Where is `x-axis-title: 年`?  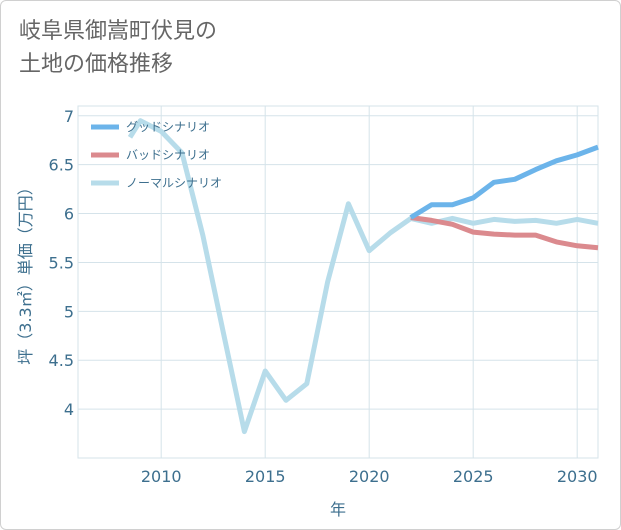
x-axis-title: 年 is located at coordinates (338, 509).